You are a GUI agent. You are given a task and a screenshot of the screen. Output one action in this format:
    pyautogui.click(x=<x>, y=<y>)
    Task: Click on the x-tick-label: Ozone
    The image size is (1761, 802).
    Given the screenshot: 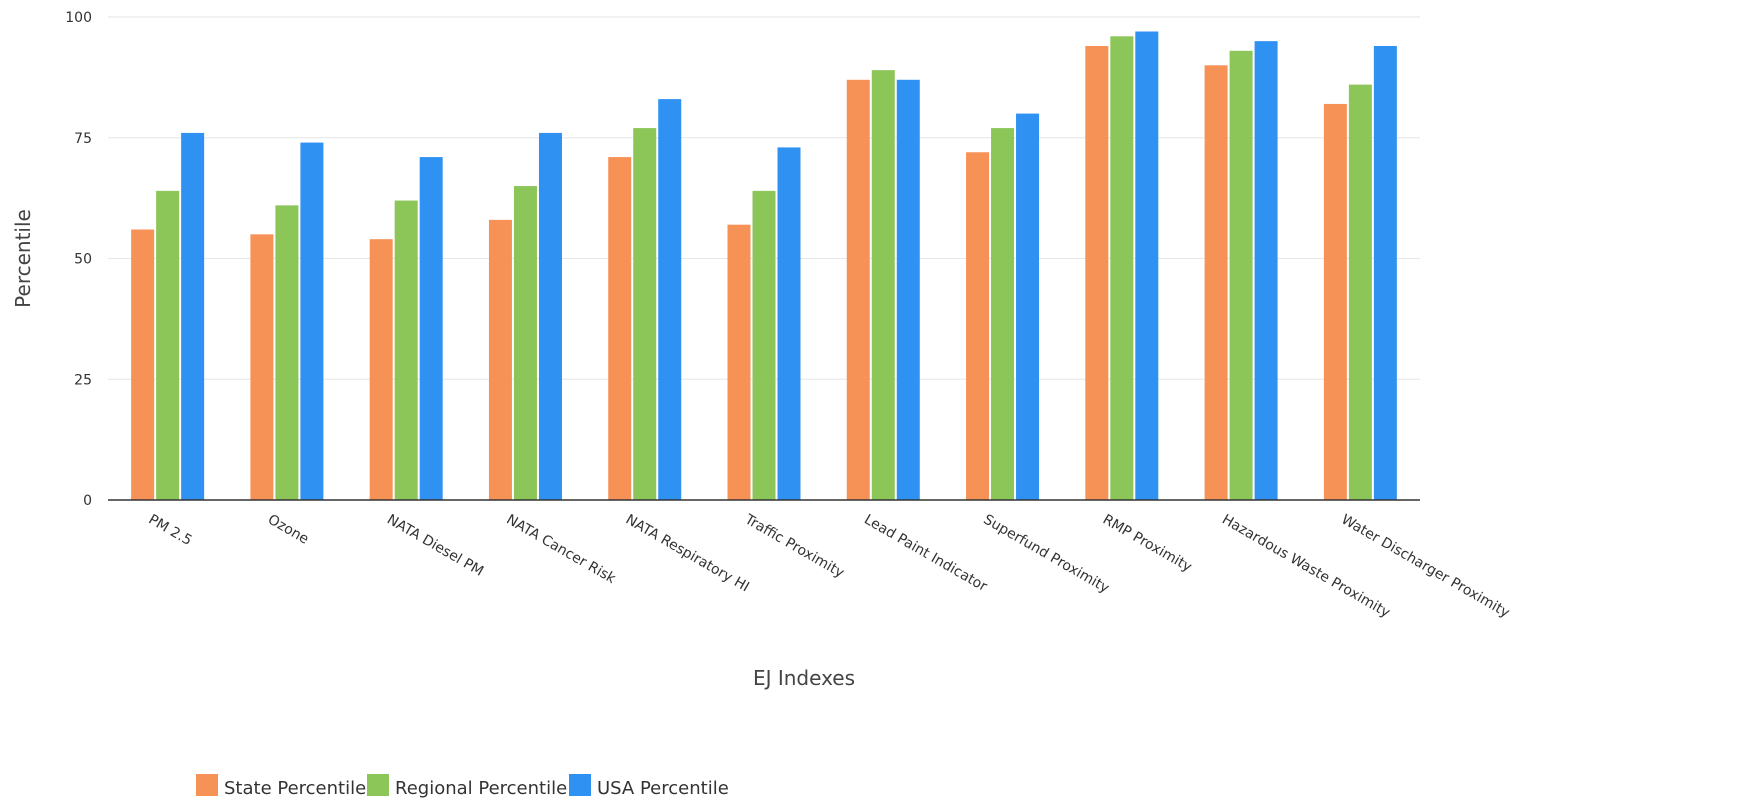 What is the action you would take?
    pyautogui.click(x=288, y=530)
    